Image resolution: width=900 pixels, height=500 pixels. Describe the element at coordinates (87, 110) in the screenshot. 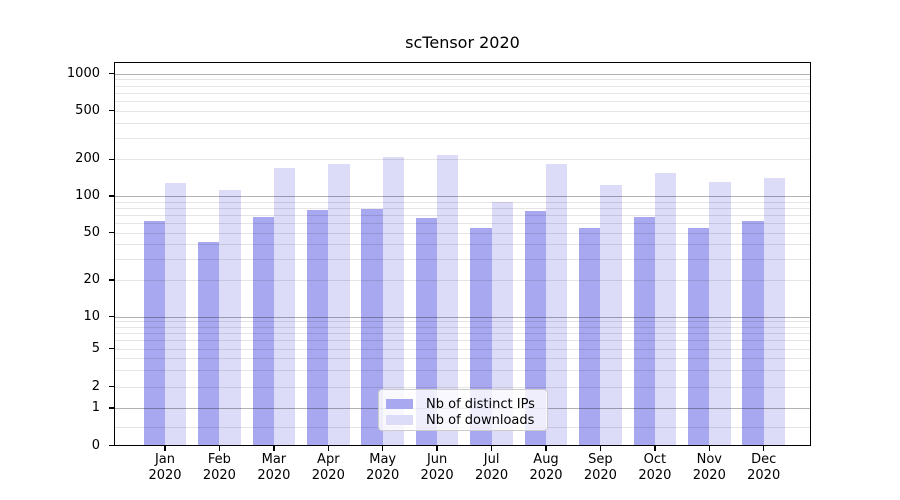

I see `y-axis-tick-label: 500` at that location.